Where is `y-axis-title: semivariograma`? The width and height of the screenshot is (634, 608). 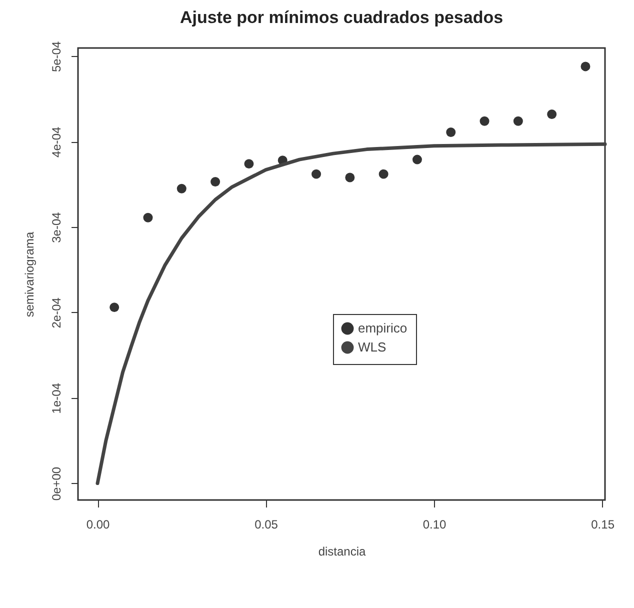 y-axis-title: semivariograma is located at coordinates (29, 274).